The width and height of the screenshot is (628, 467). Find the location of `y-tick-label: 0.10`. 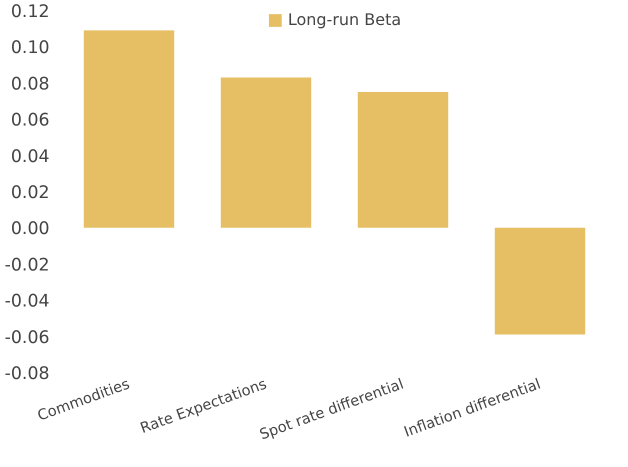

y-tick-label: 0.10 is located at coordinates (30, 48).